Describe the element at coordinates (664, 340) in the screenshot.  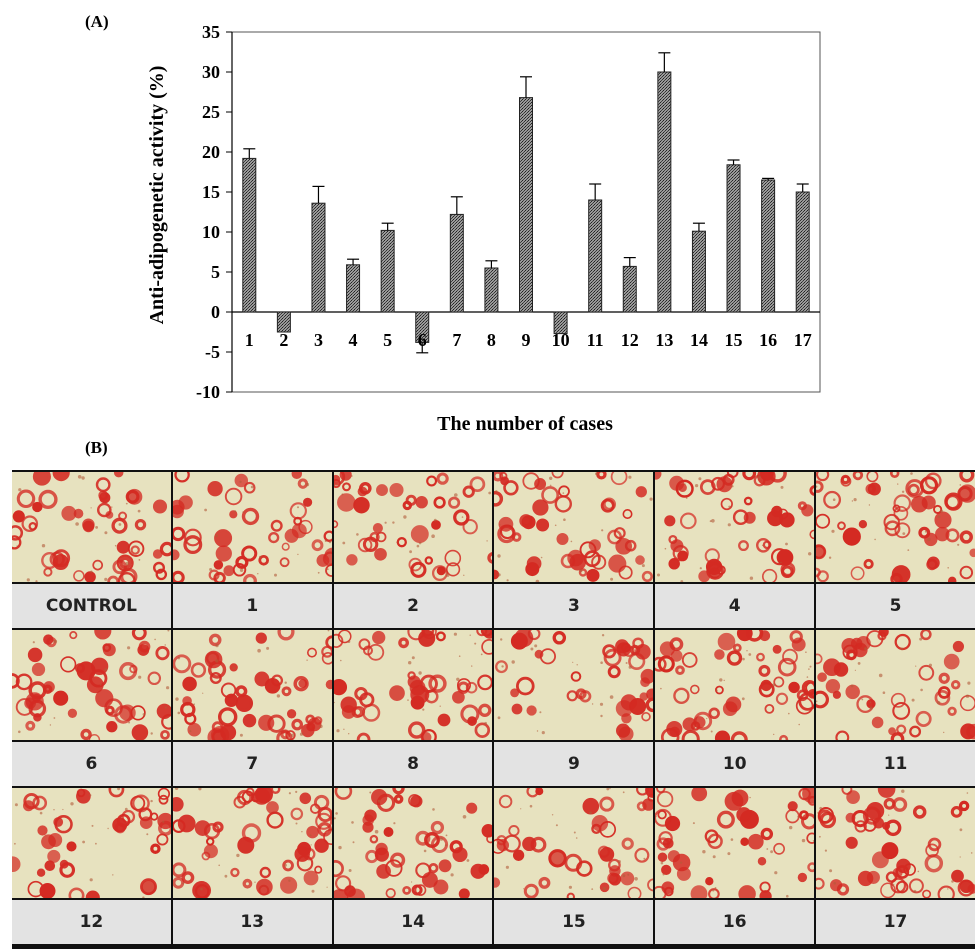
I see `x-tick-label: 13` at that location.